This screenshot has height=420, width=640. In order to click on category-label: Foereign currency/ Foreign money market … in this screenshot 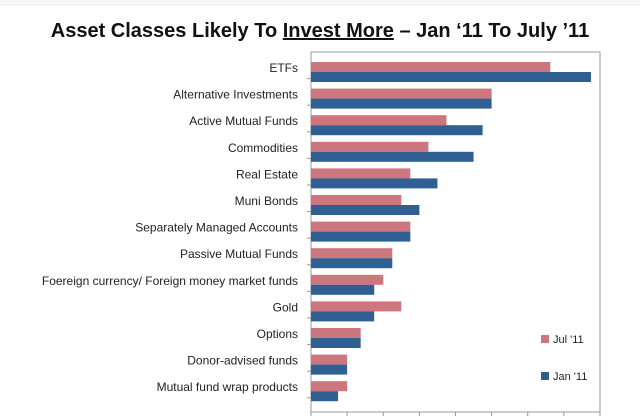, I will do `click(170, 281)`.